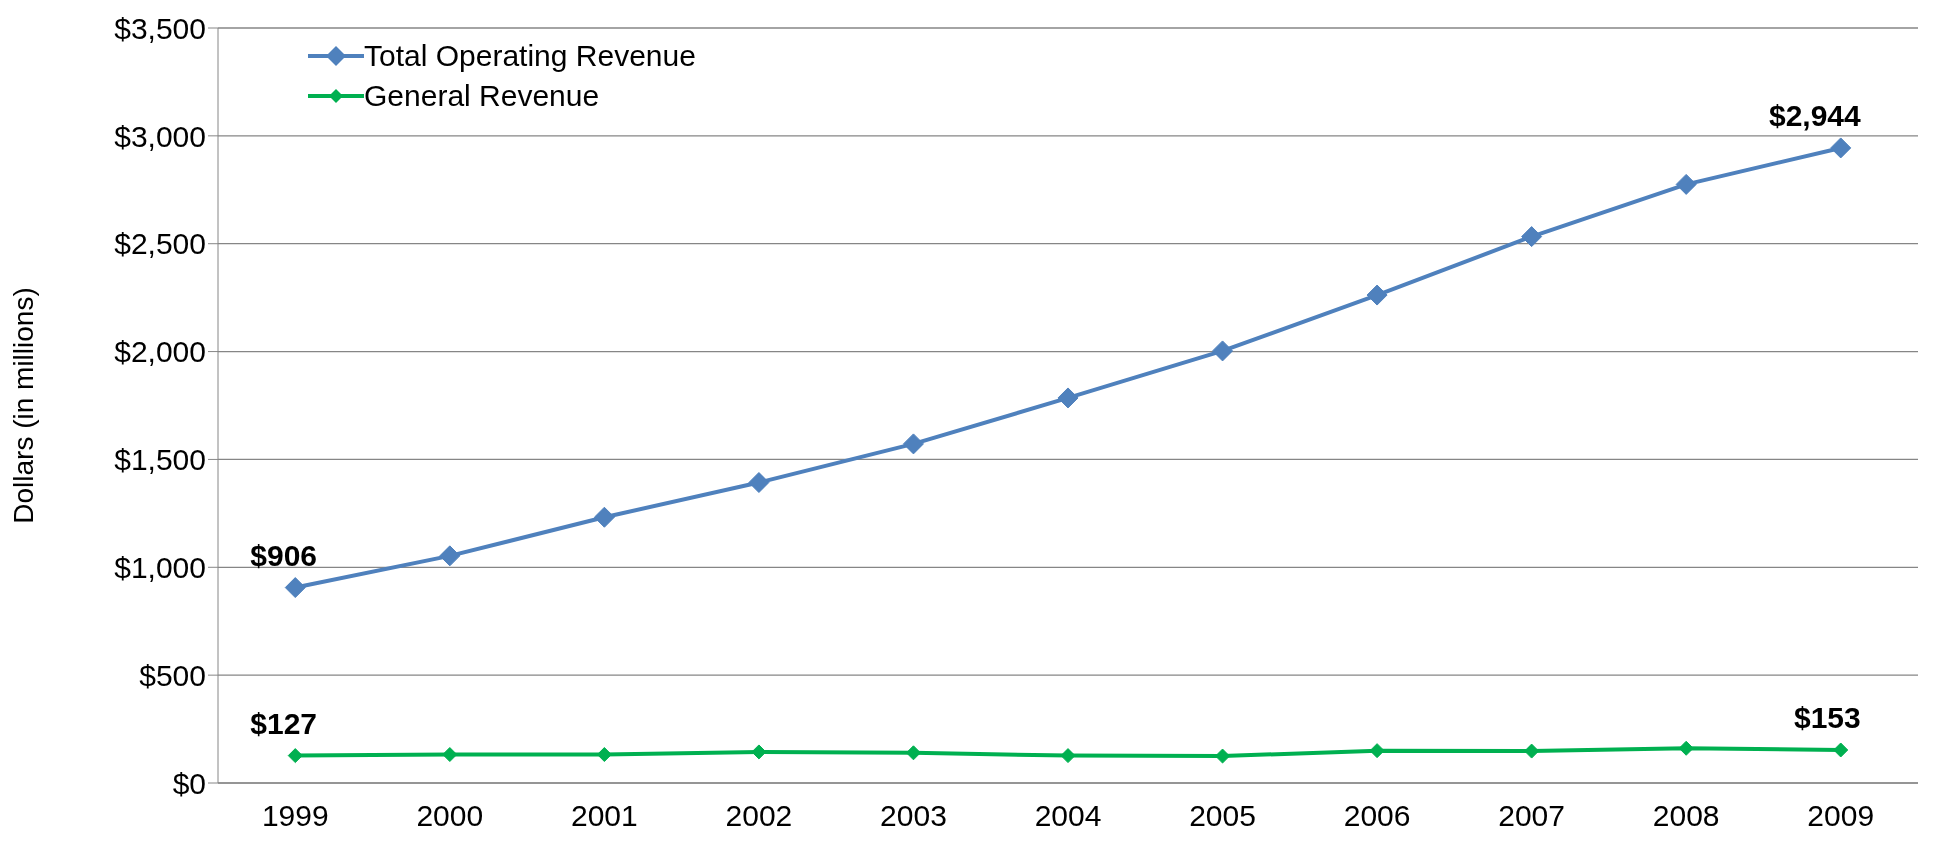 This screenshot has width=1949, height=865. I want to click on data-label: $127, so click(284, 723).